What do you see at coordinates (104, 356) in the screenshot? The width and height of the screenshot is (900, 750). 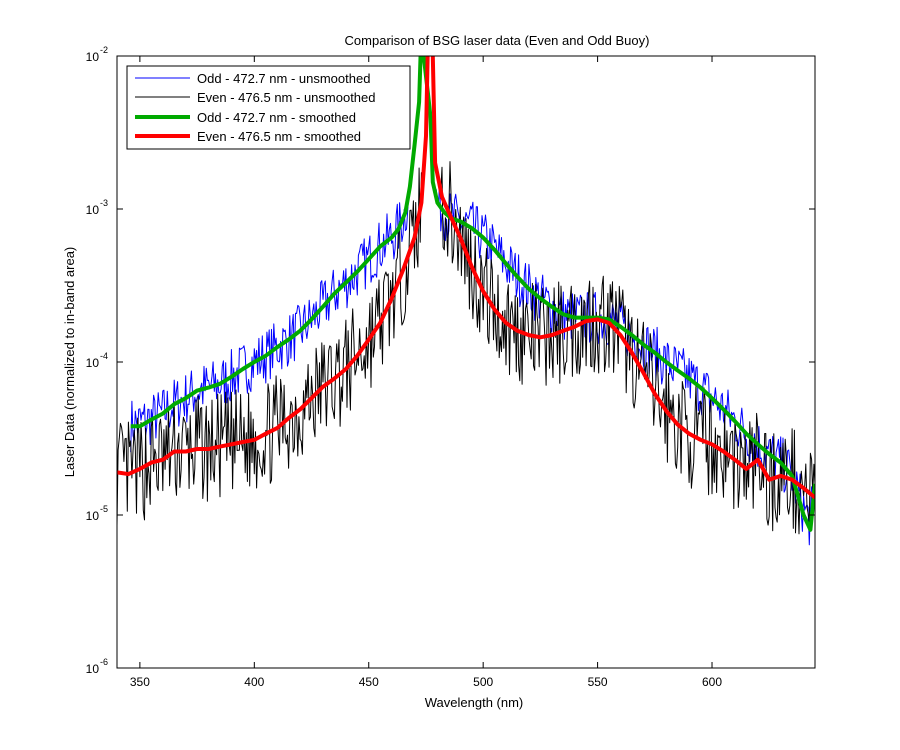 I see `y-tick-exponent: -4` at bounding box center [104, 356].